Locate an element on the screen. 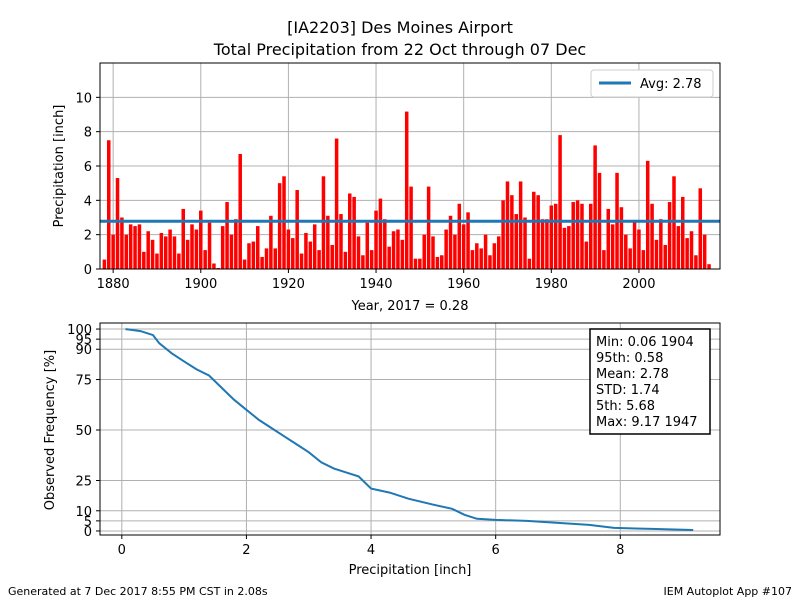 This screenshot has height=600, width=800. stats-5th: 5th: 5.68 is located at coordinates (625, 406).